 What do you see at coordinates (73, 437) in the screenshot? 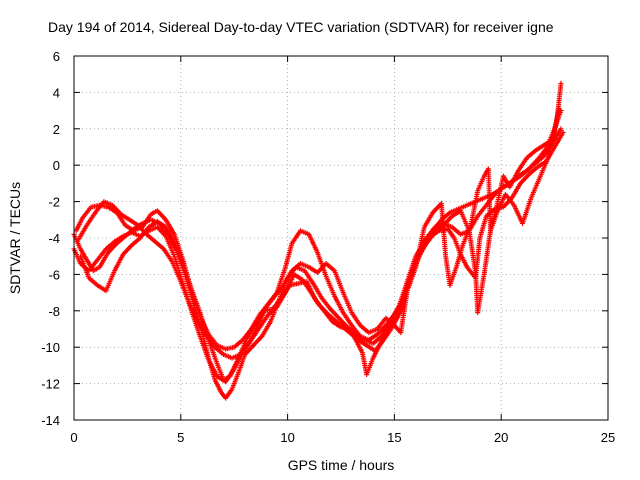
I see `x-tick-label: 0` at bounding box center [73, 437].